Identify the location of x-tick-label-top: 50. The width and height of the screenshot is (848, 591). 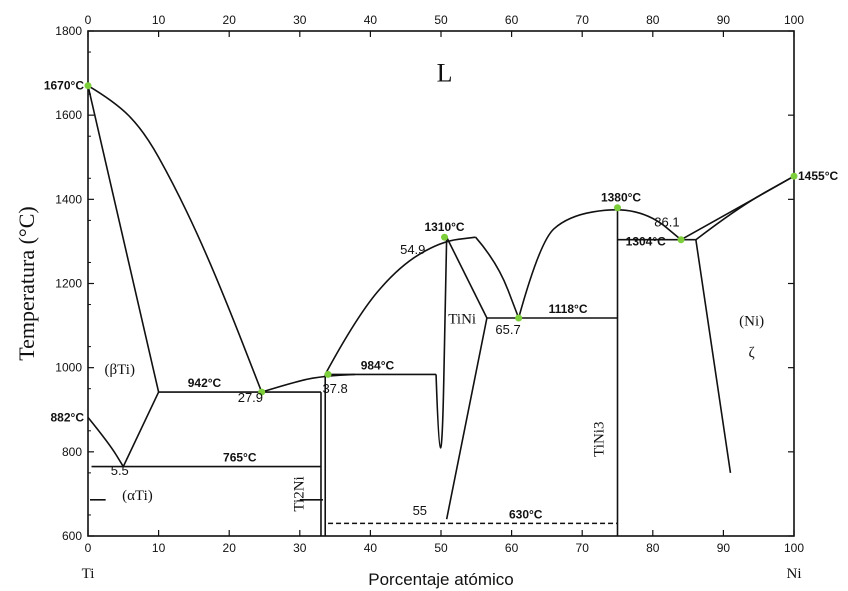
(441, 20).